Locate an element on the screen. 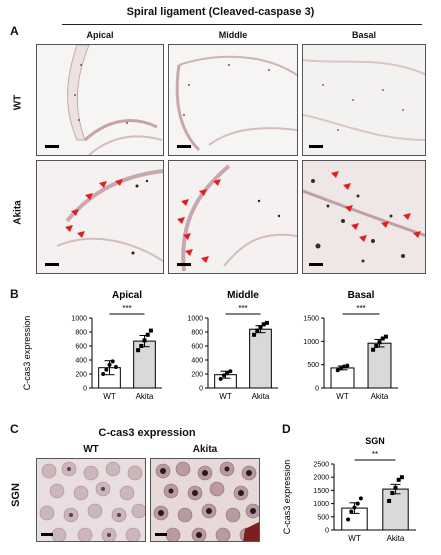 The image size is (441, 555). chart-0-title: Apical is located at coordinates (127, 295).